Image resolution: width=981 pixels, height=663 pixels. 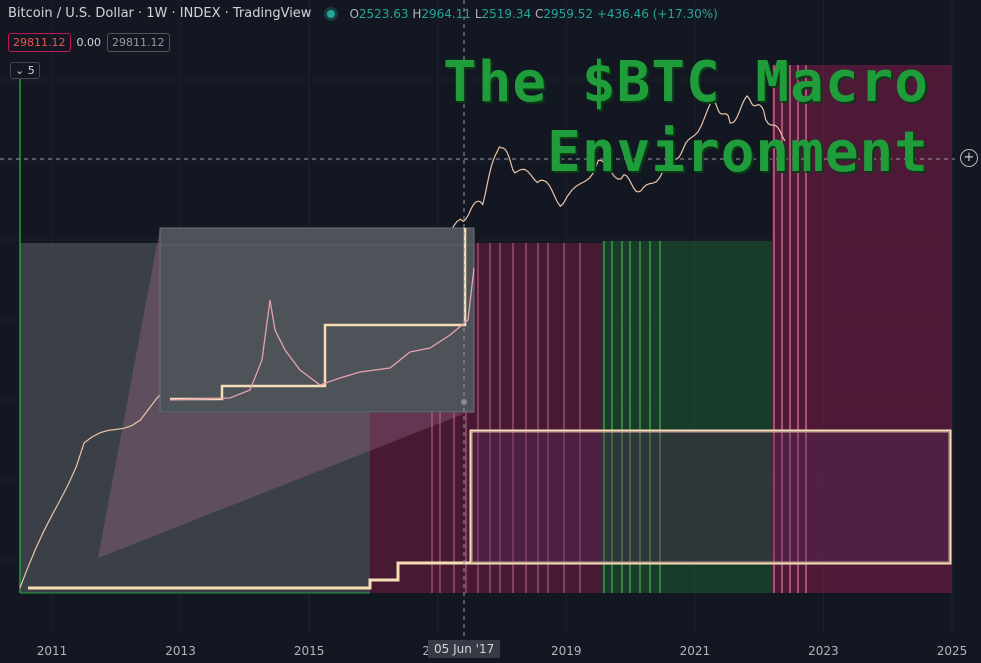 What do you see at coordinates (354, 13) in the screenshot?
I see `o-label: O` at bounding box center [354, 13].